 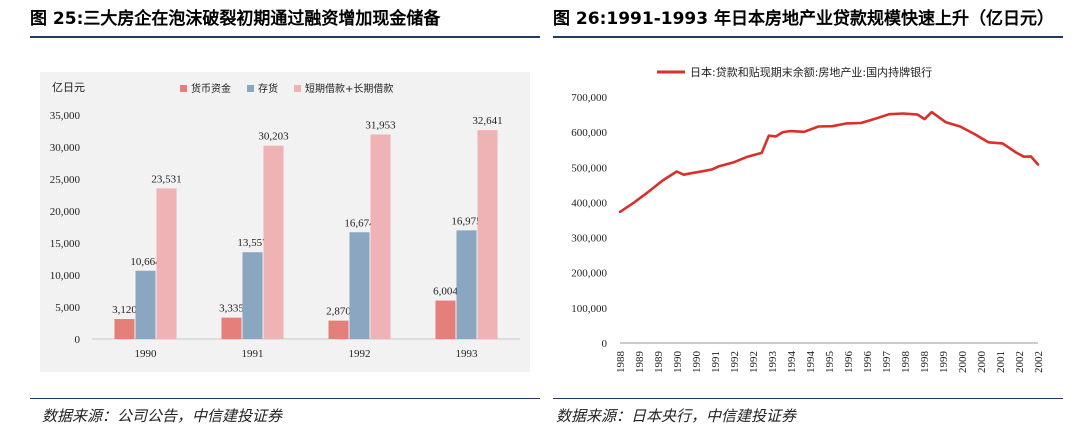 What do you see at coordinates (589, 239) in the screenshot?
I see `y-tick-label: 300,000` at bounding box center [589, 239].